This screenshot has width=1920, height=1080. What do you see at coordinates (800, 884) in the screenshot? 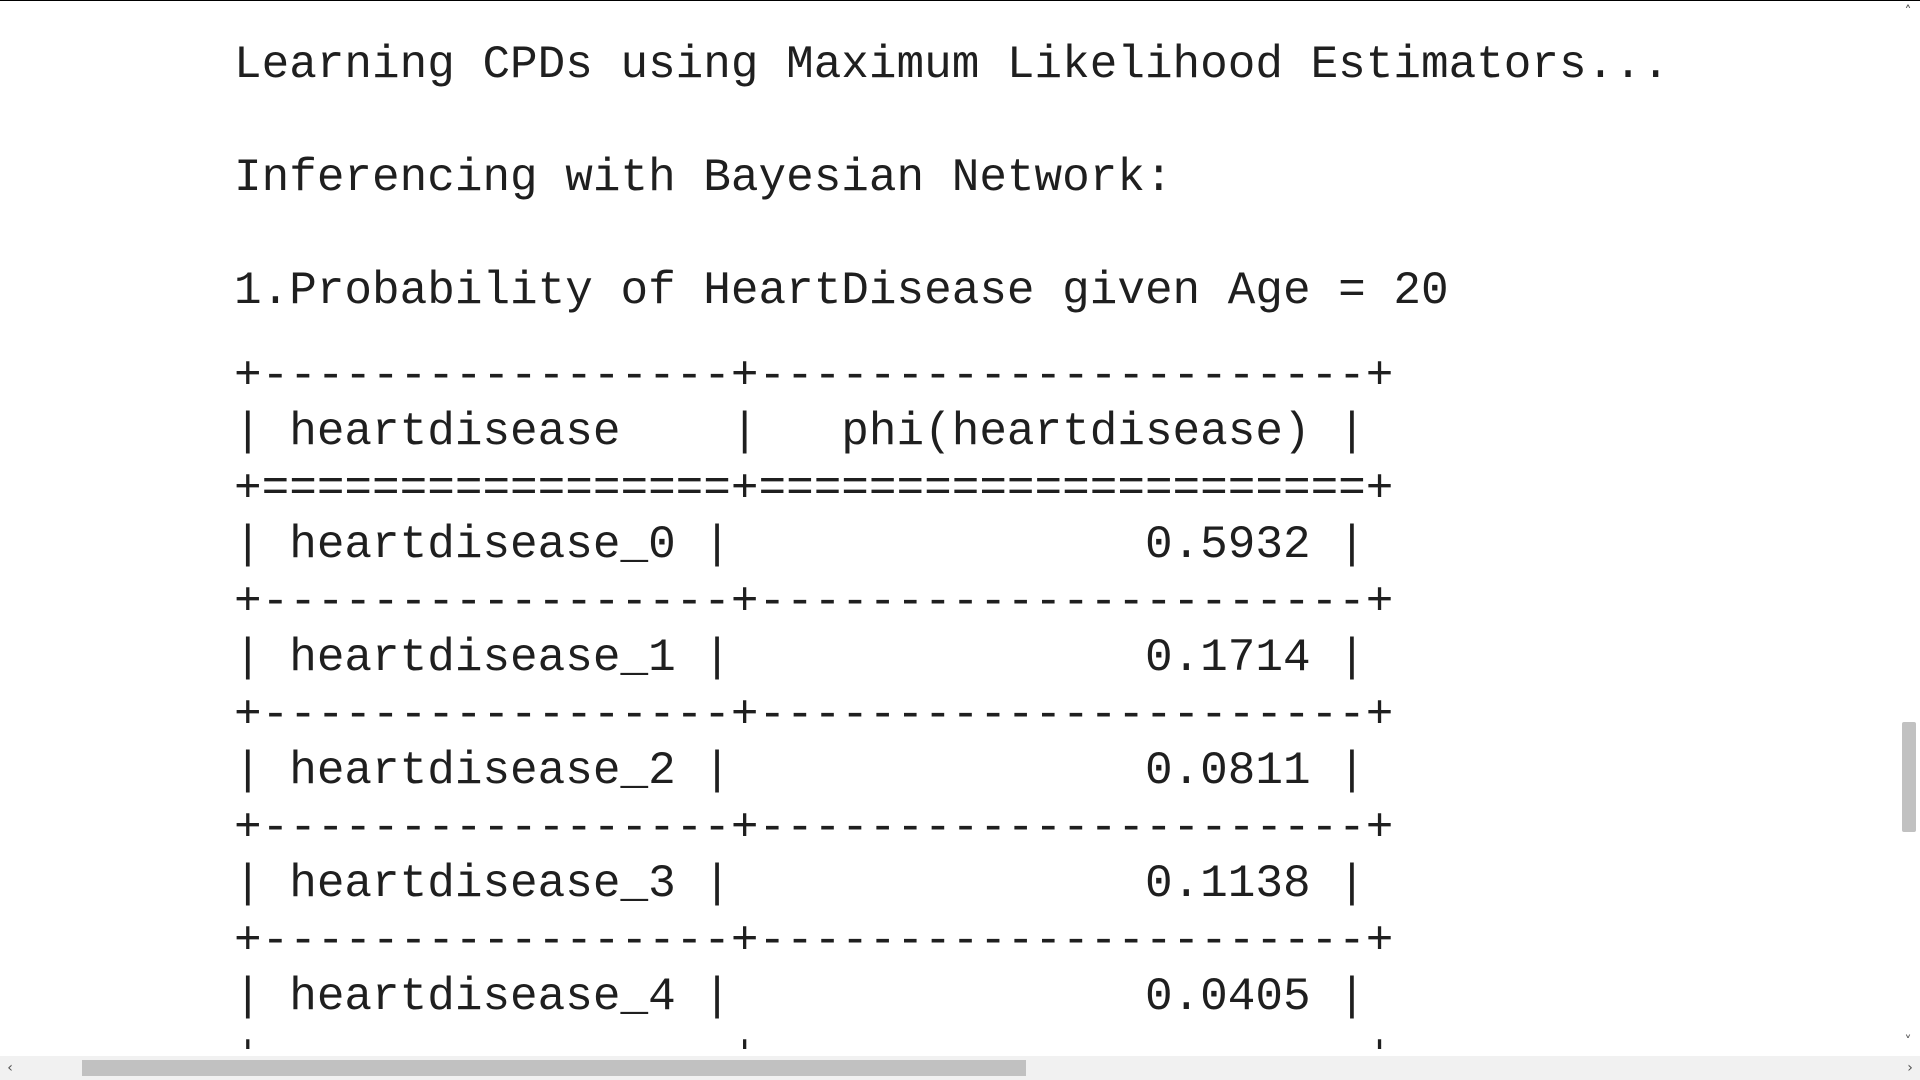
I see `table-row: | heartdisease_3 | 0.1138 |` at bounding box center [800, 884].